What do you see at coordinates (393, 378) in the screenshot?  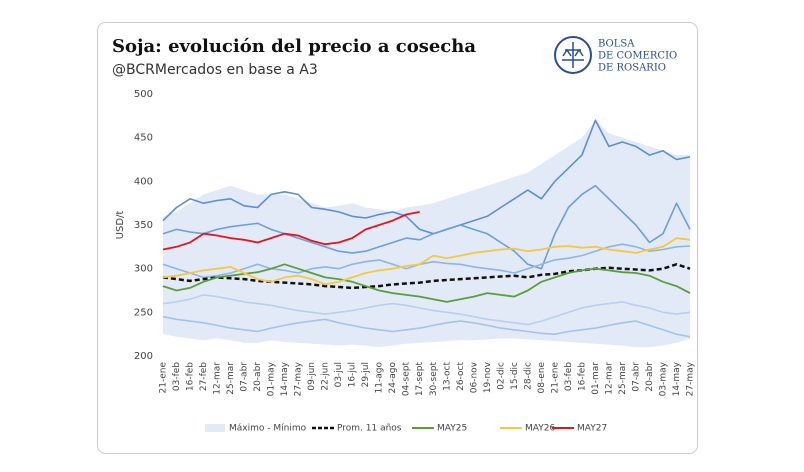 I see `x-tick-label: 24-ago` at bounding box center [393, 378].